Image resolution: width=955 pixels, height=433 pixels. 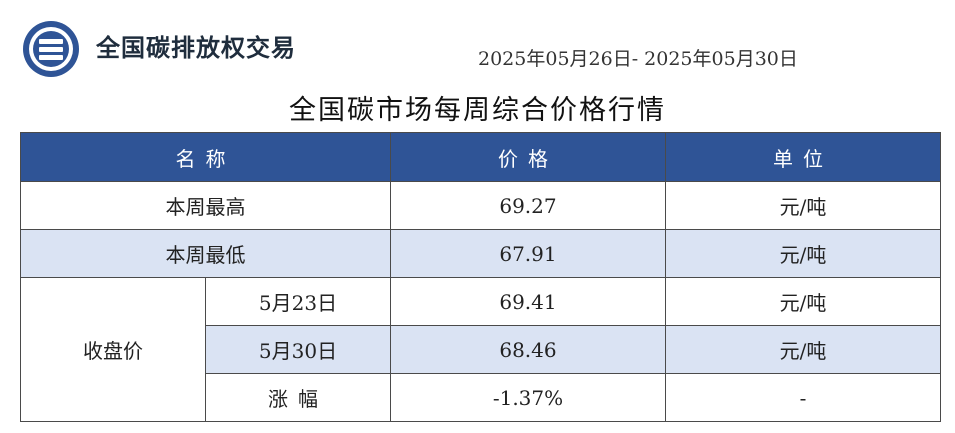 I want to click on column-header-unit: 单位, so click(x=803, y=157).